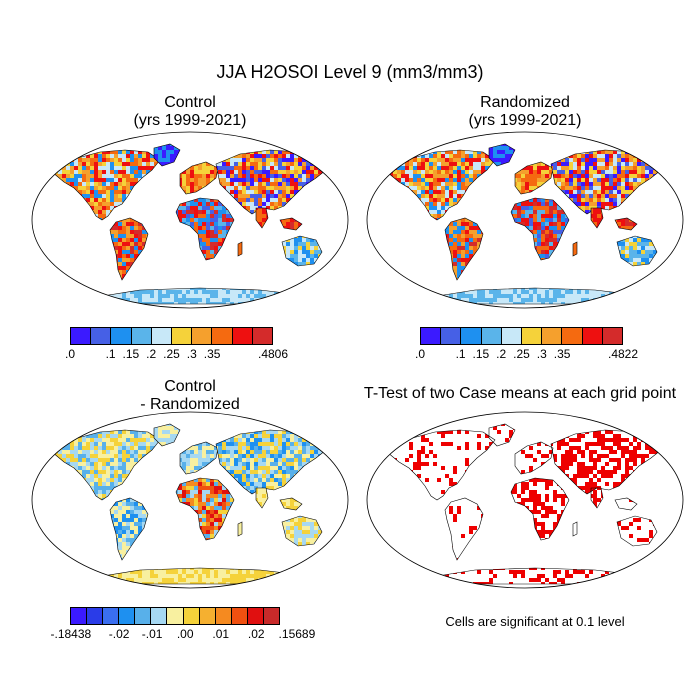 This screenshot has height=700, width=700. Describe the element at coordinates (131, 354) in the screenshot. I see `control-colorbar-label: .15` at that location.